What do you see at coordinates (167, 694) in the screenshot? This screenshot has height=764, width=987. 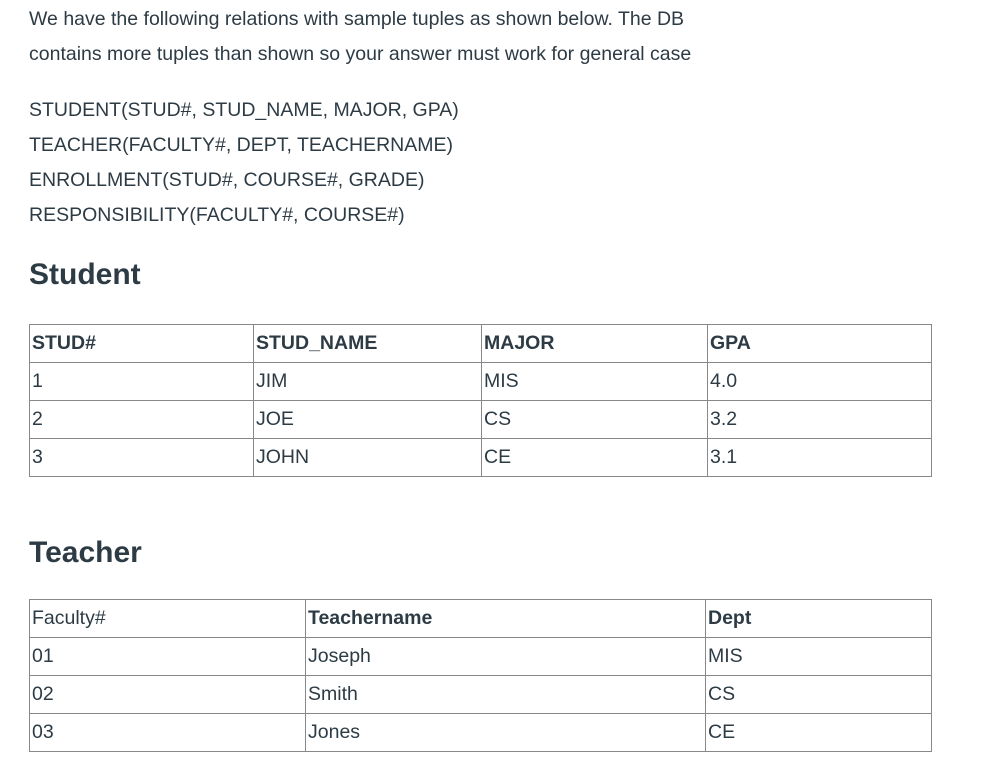 I see `table-cell: 02` at bounding box center [167, 694].